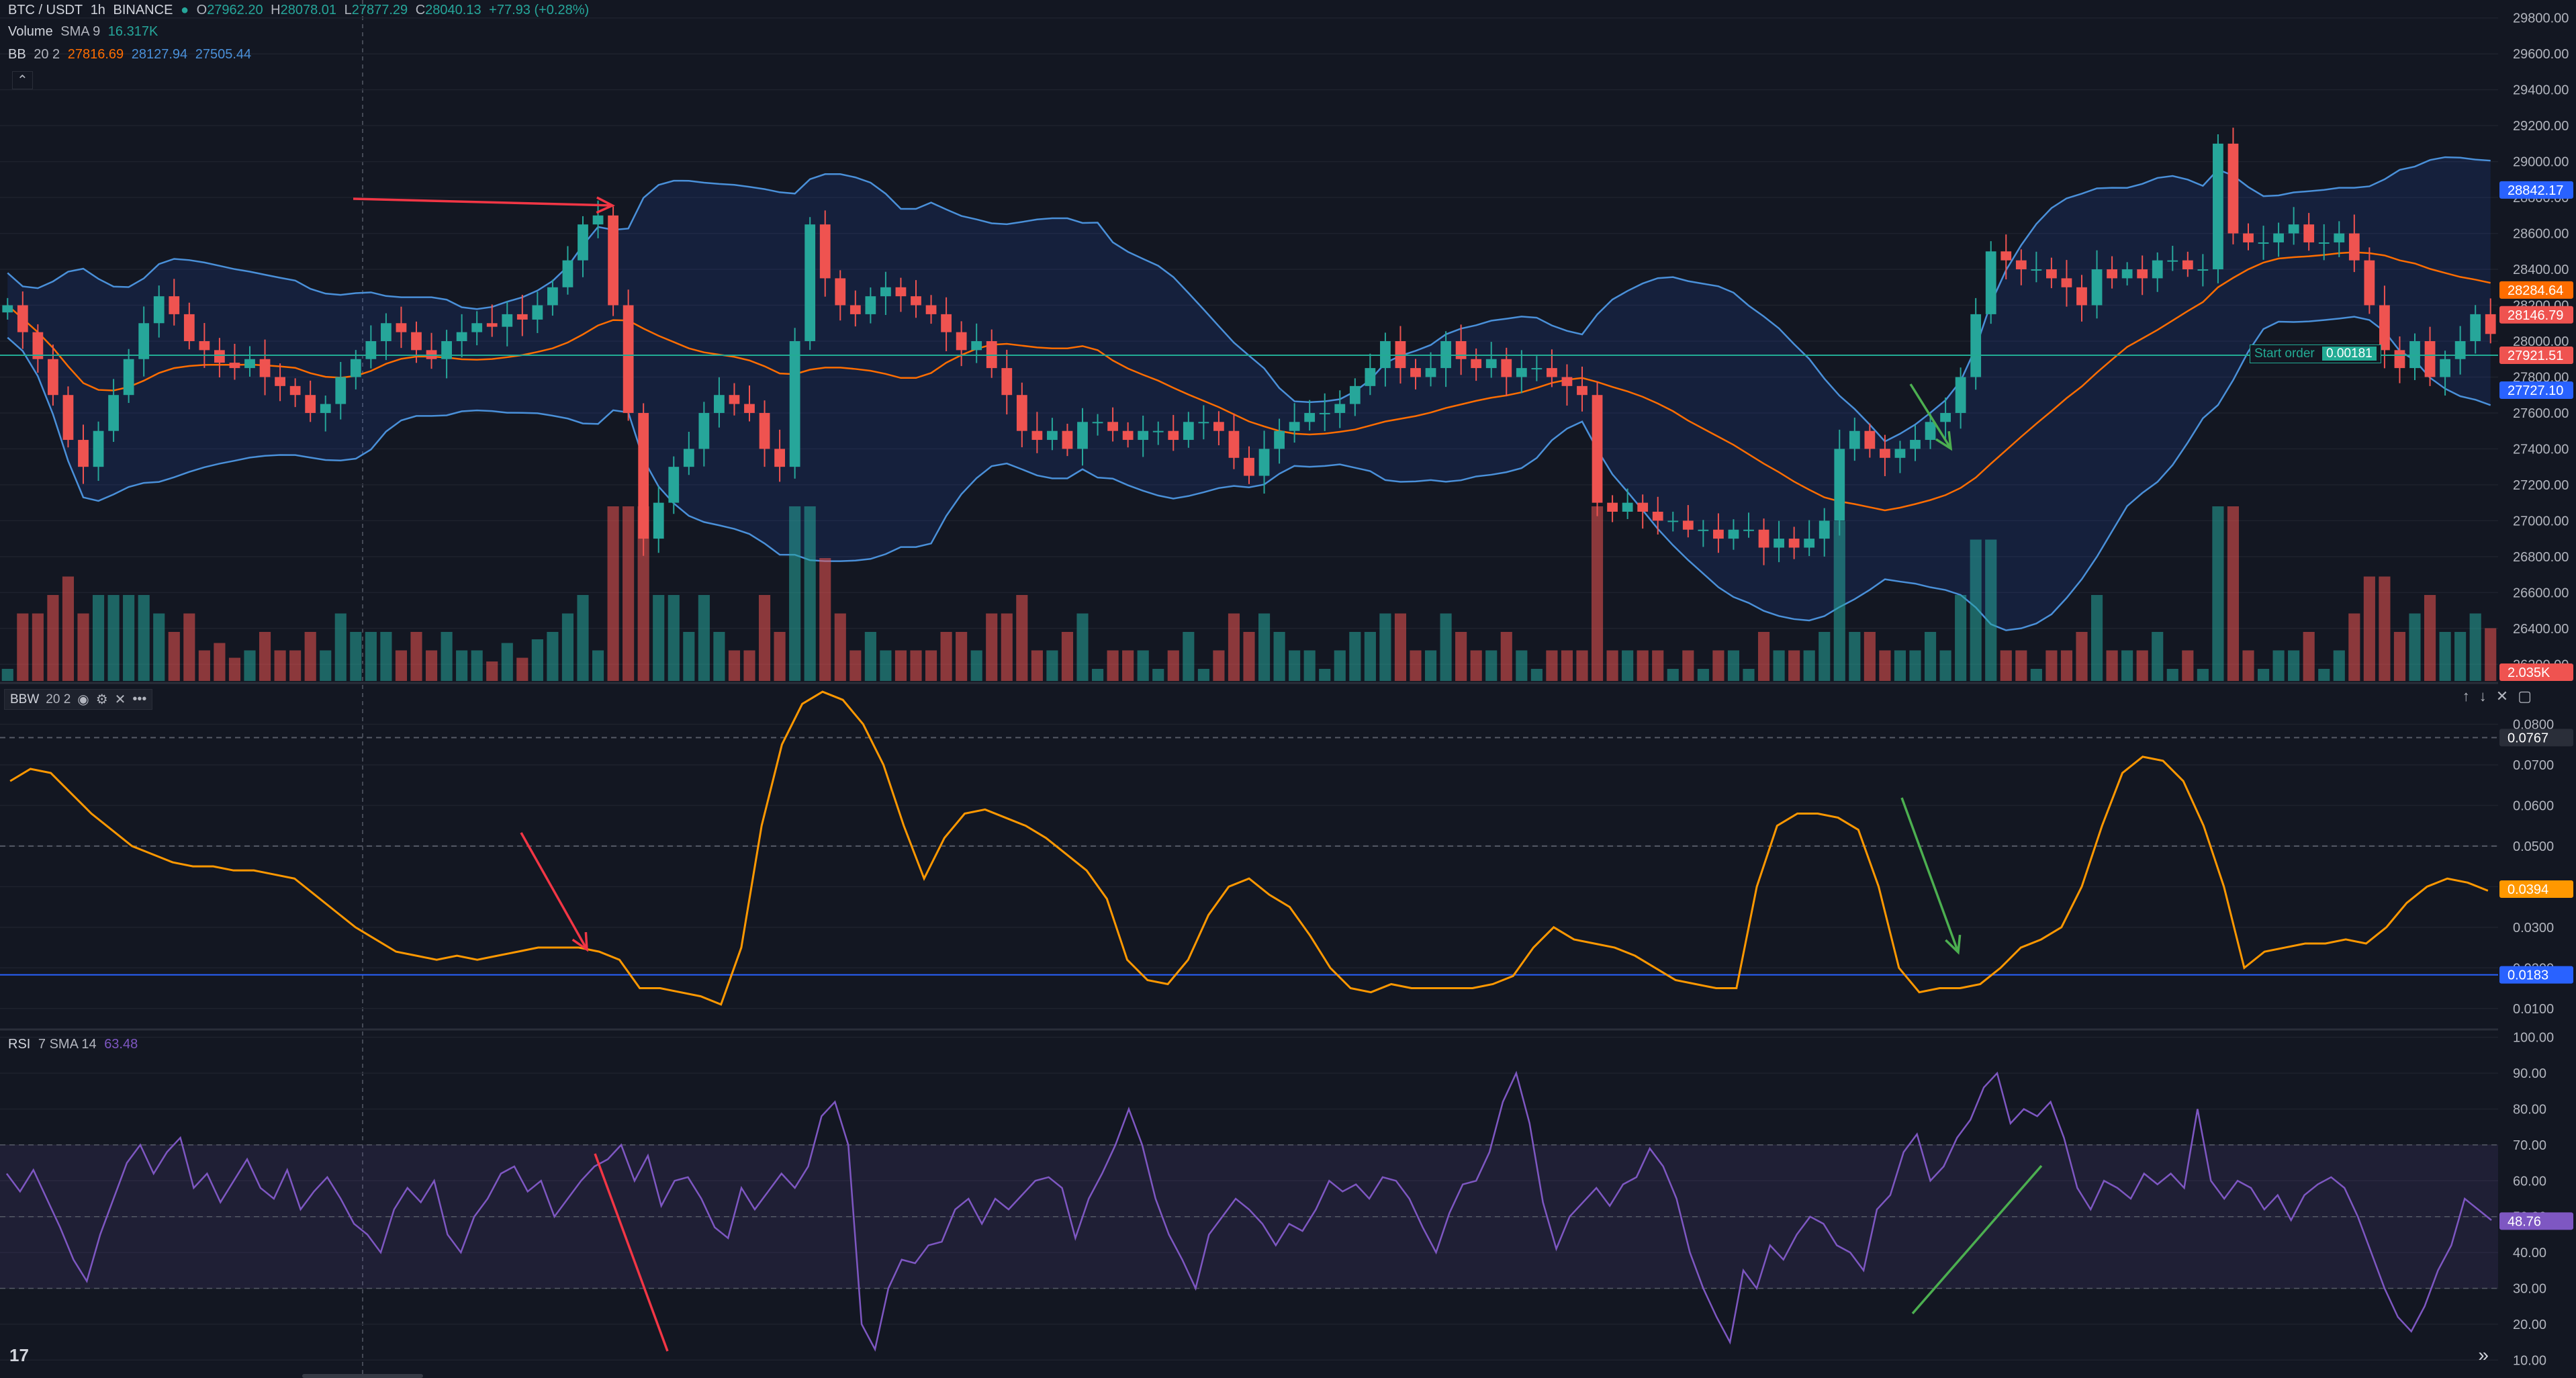 The width and height of the screenshot is (2576, 1378). I want to click on price-tick-label: 29800.00, so click(2541, 18).